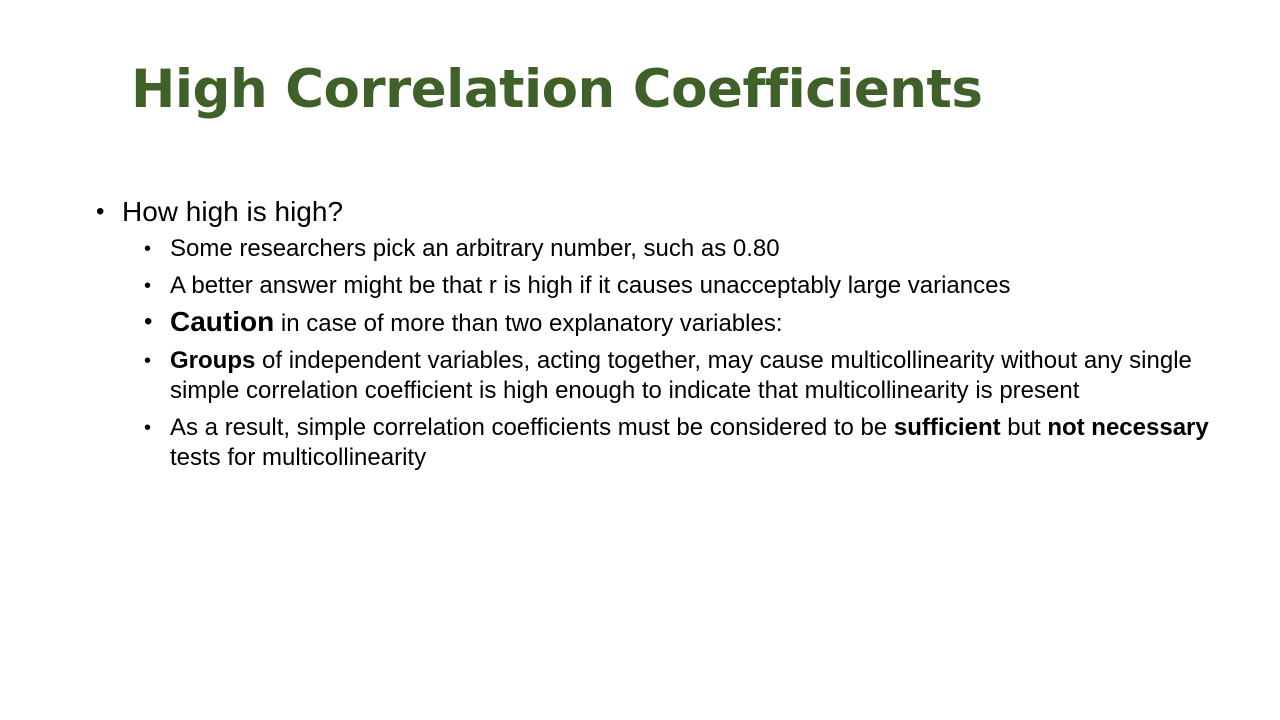 This screenshot has width=1280, height=720. What do you see at coordinates (1128, 427) in the screenshot?
I see `not-necessary-label: not necessary` at bounding box center [1128, 427].